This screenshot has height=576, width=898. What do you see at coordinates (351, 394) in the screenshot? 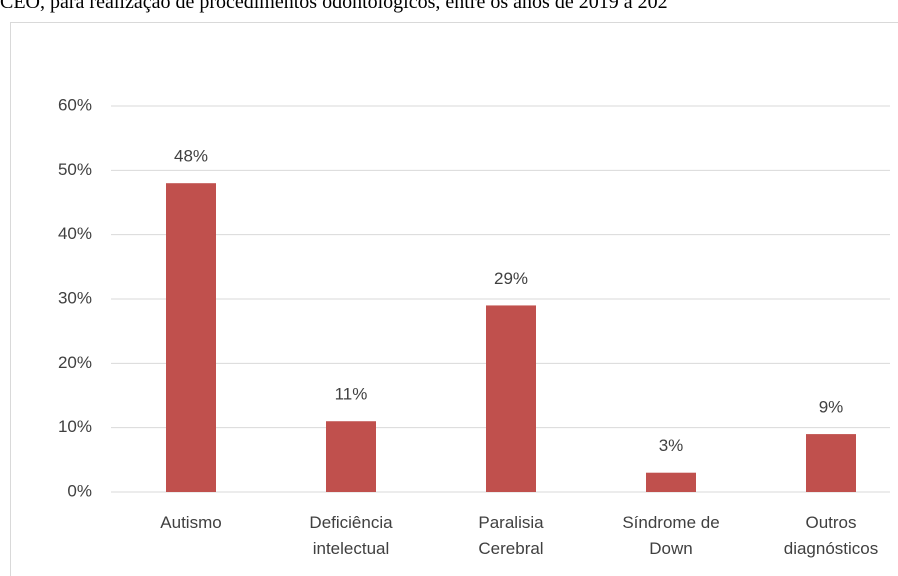
I see `data-label: 11%` at bounding box center [351, 394].